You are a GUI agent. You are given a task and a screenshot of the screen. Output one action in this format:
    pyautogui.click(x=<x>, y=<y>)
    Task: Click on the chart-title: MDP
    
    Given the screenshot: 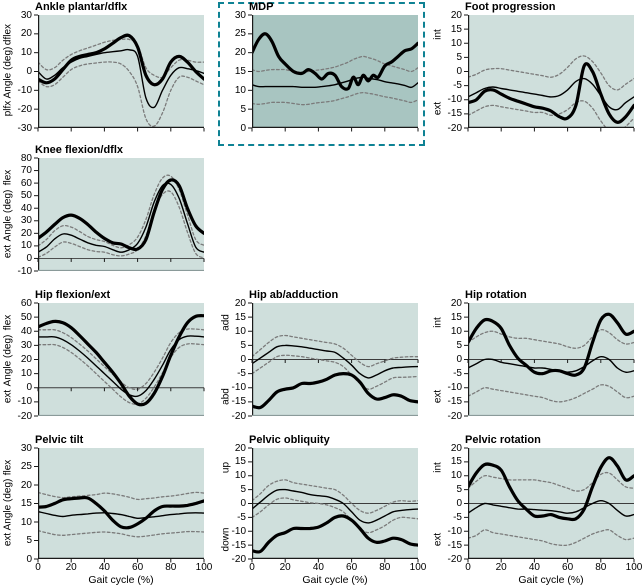 What is the action you would take?
    pyautogui.click(x=261, y=7)
    